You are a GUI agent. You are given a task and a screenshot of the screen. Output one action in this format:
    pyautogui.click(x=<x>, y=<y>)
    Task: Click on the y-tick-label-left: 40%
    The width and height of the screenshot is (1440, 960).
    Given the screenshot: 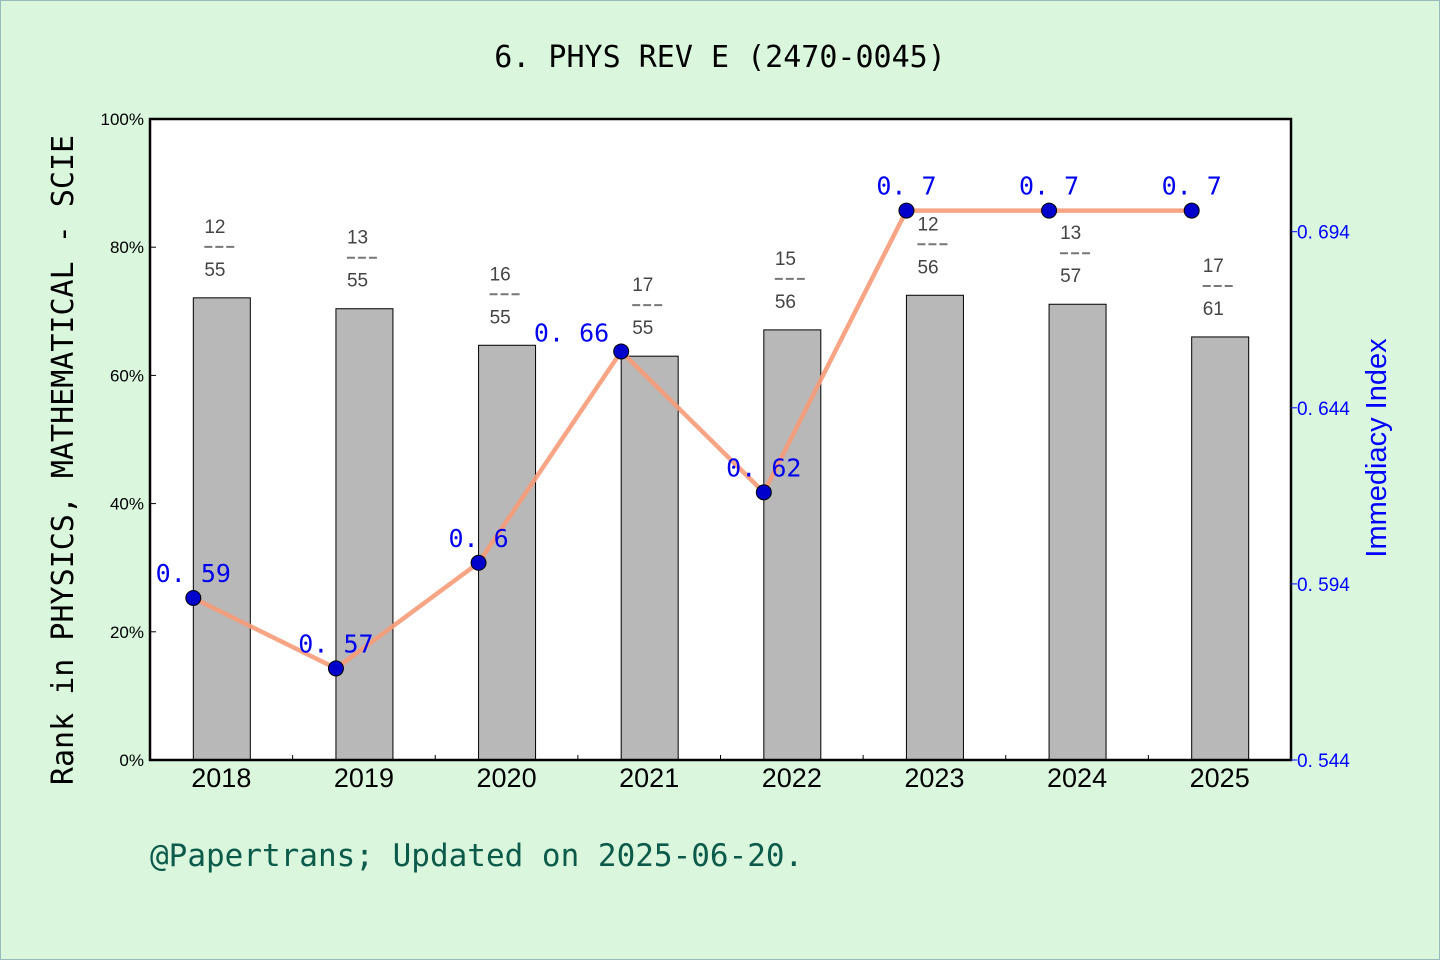 What is the action you would take?
    pyautogui.click(x=127, y=504)
    